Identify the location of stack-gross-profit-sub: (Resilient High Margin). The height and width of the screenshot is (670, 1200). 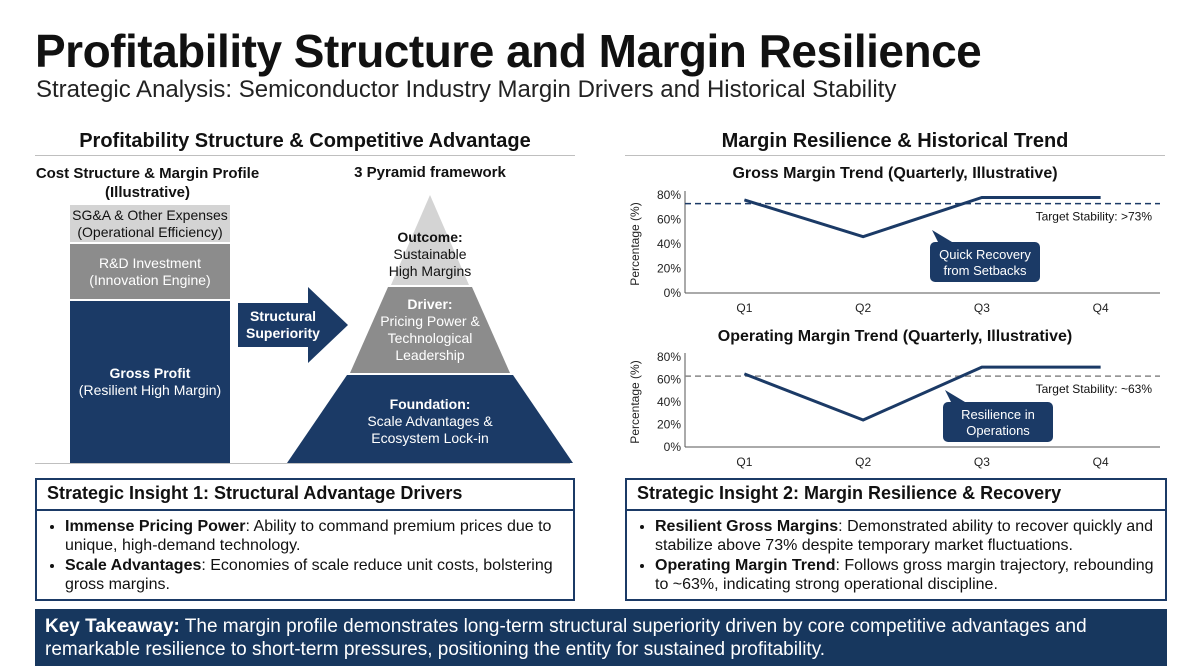
(150, 390).